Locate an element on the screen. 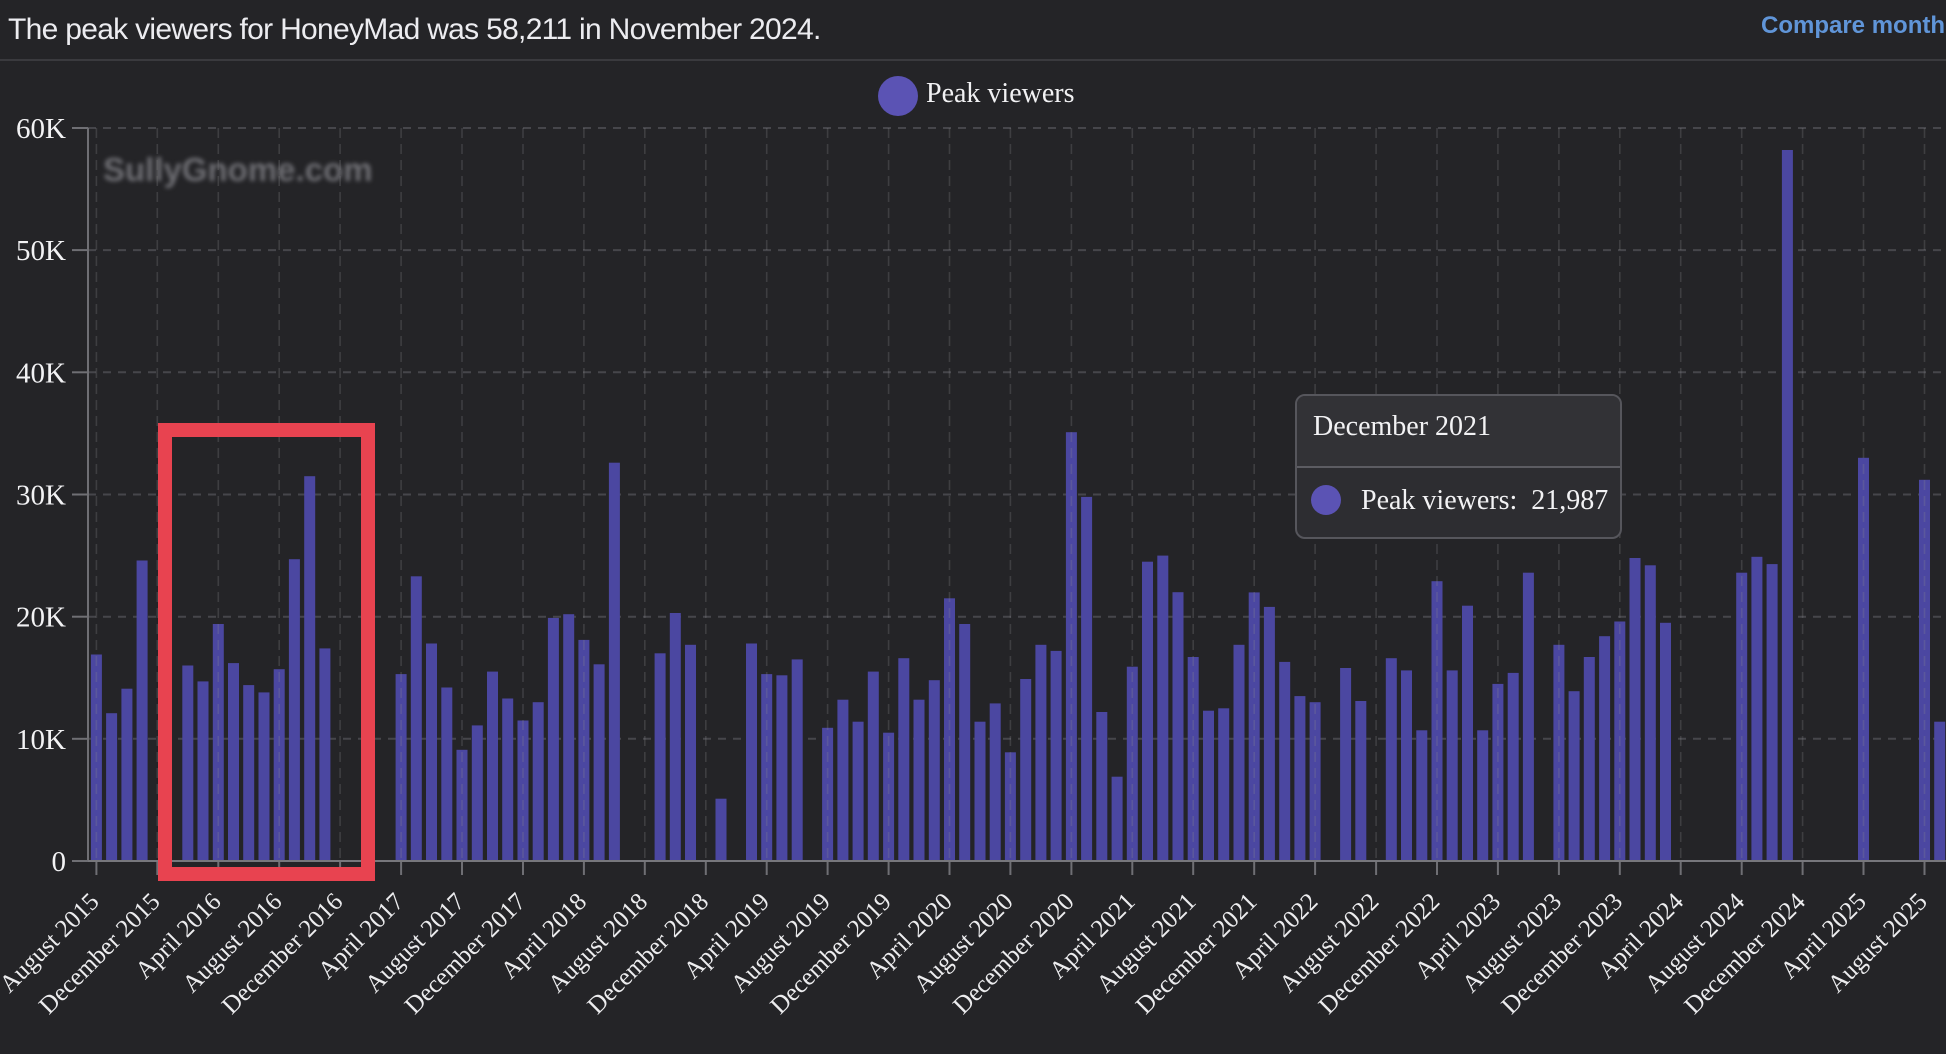 Image resolution: width=1946 pixels, height=1054 pixels. svg-text: 30K is located at coordinates (41, 496).